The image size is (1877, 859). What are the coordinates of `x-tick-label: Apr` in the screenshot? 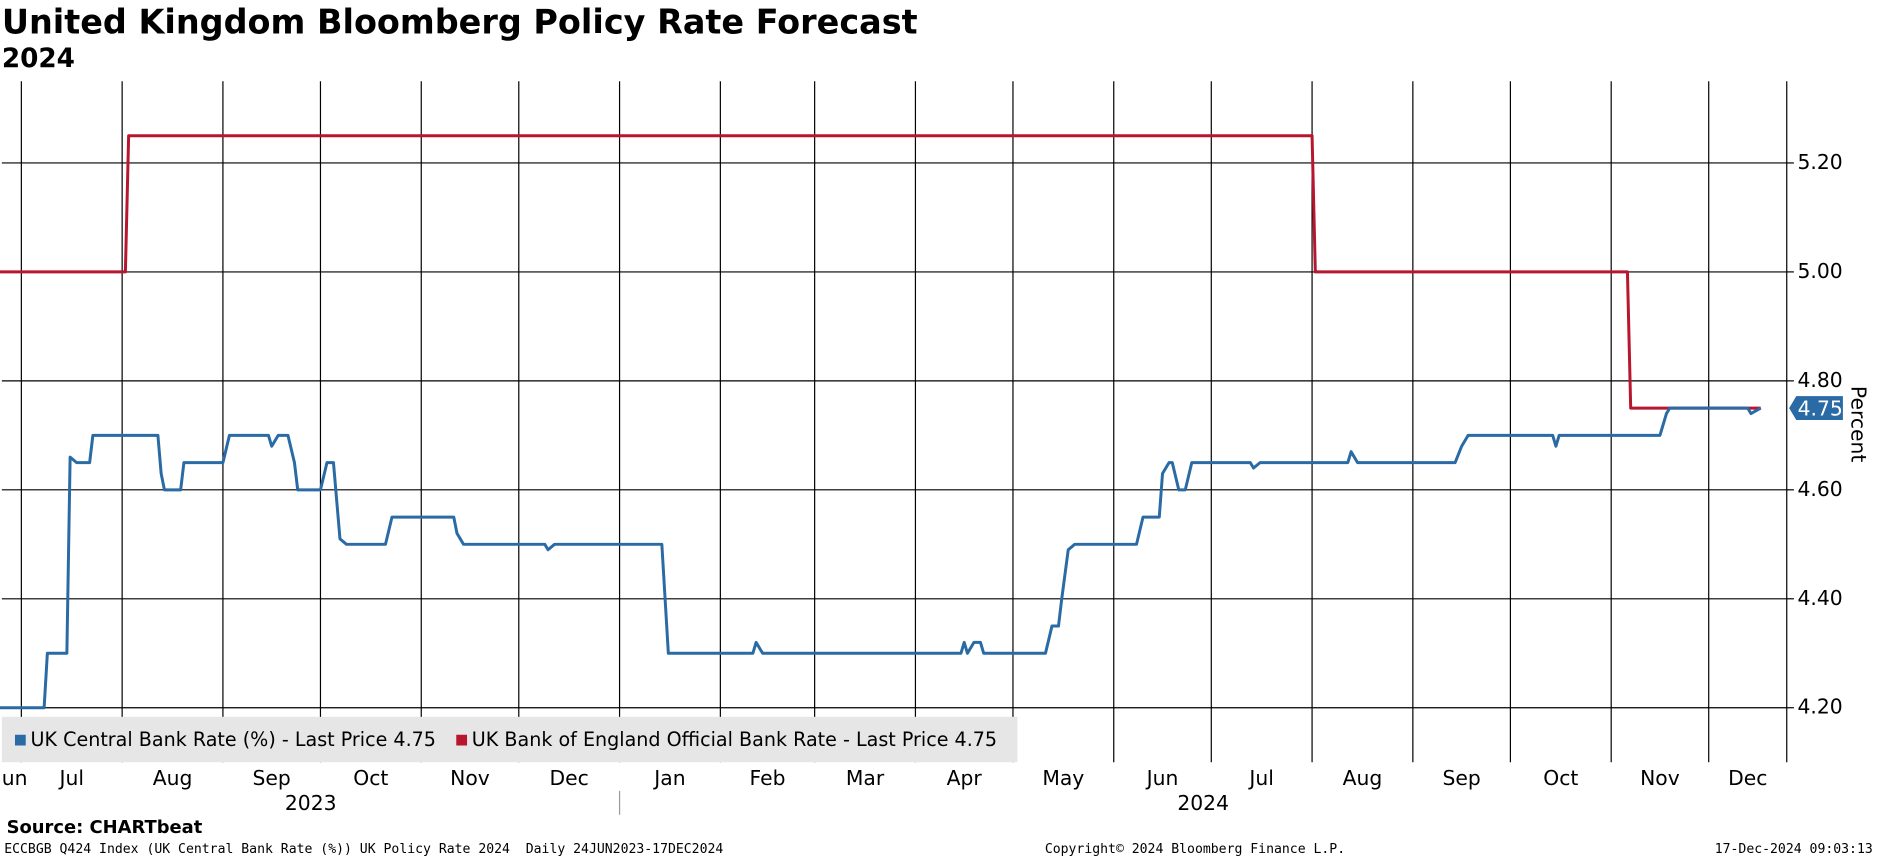 It's located at (965, 778).